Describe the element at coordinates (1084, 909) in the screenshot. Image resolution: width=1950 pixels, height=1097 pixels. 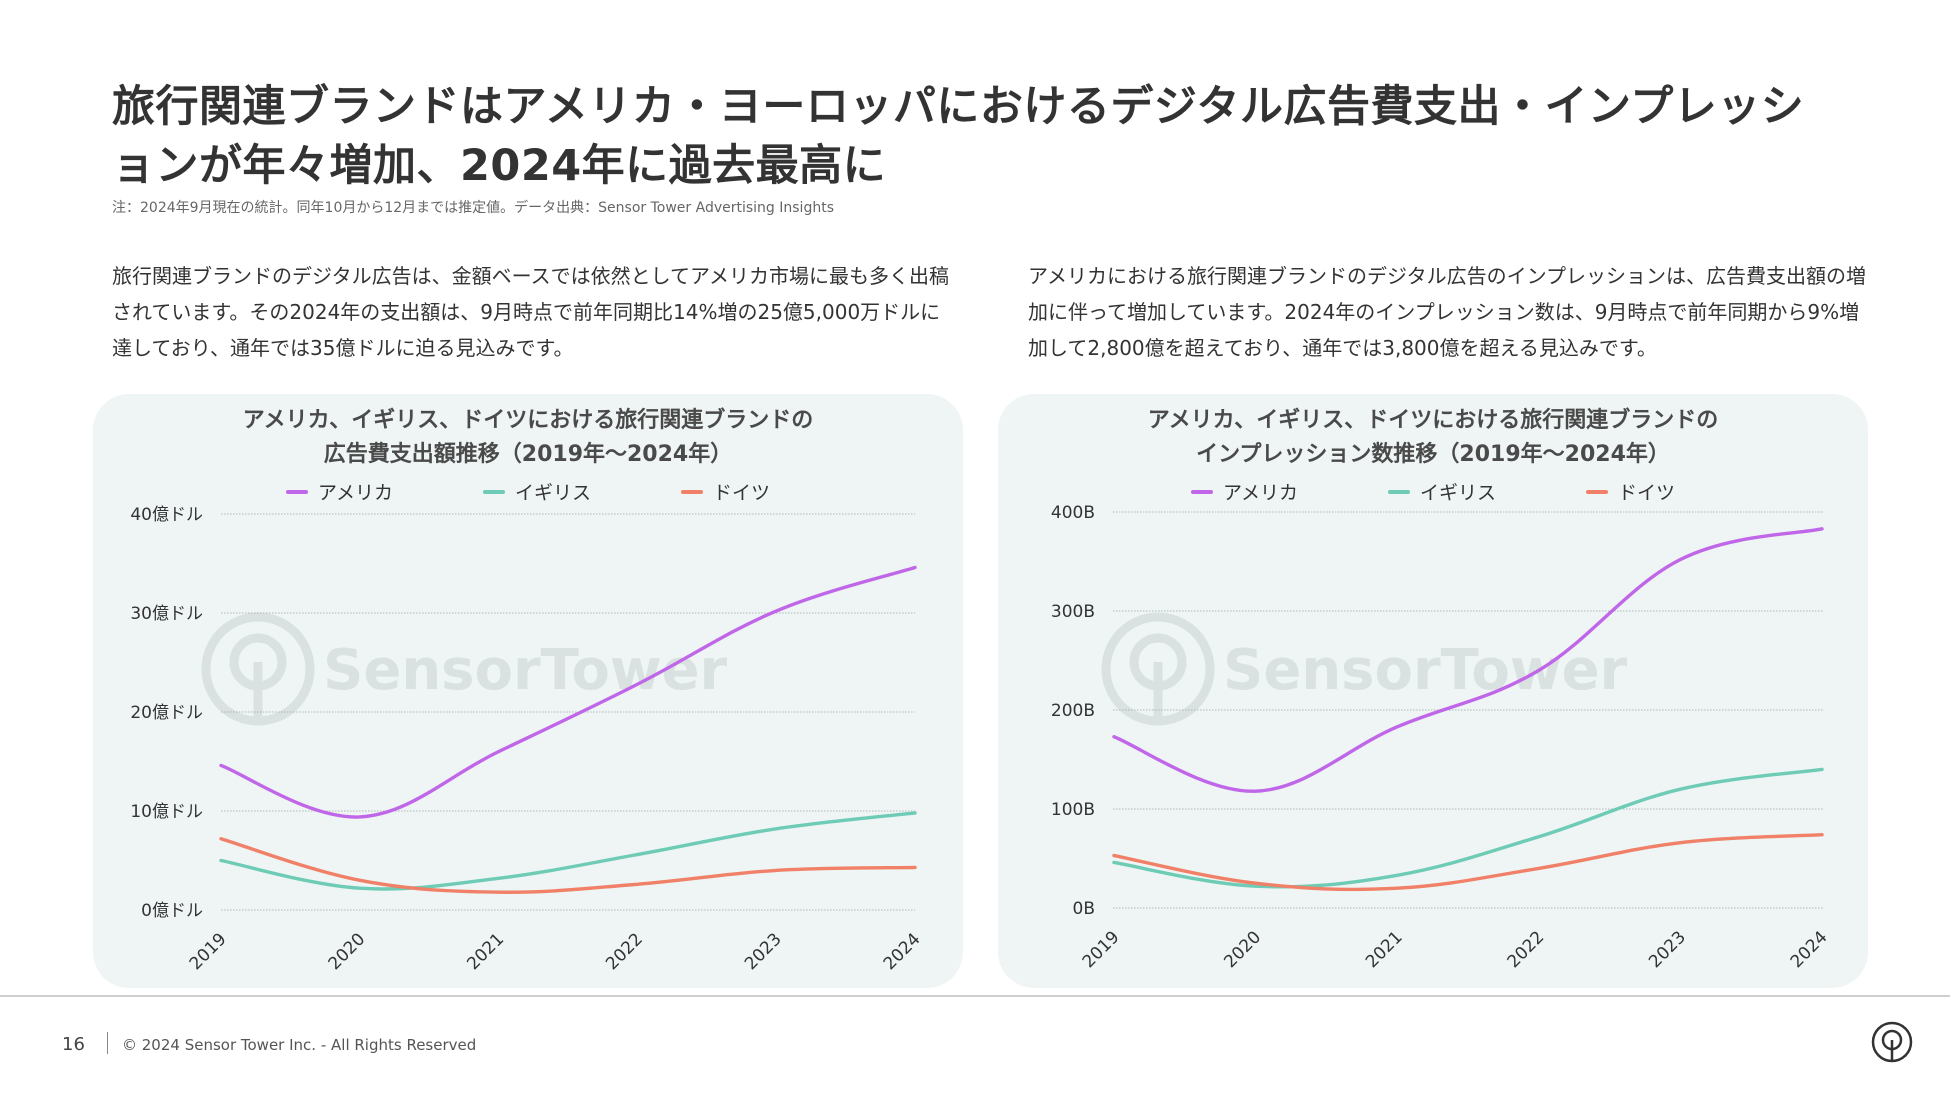
I see `y-tick-label: 0B` at that location.